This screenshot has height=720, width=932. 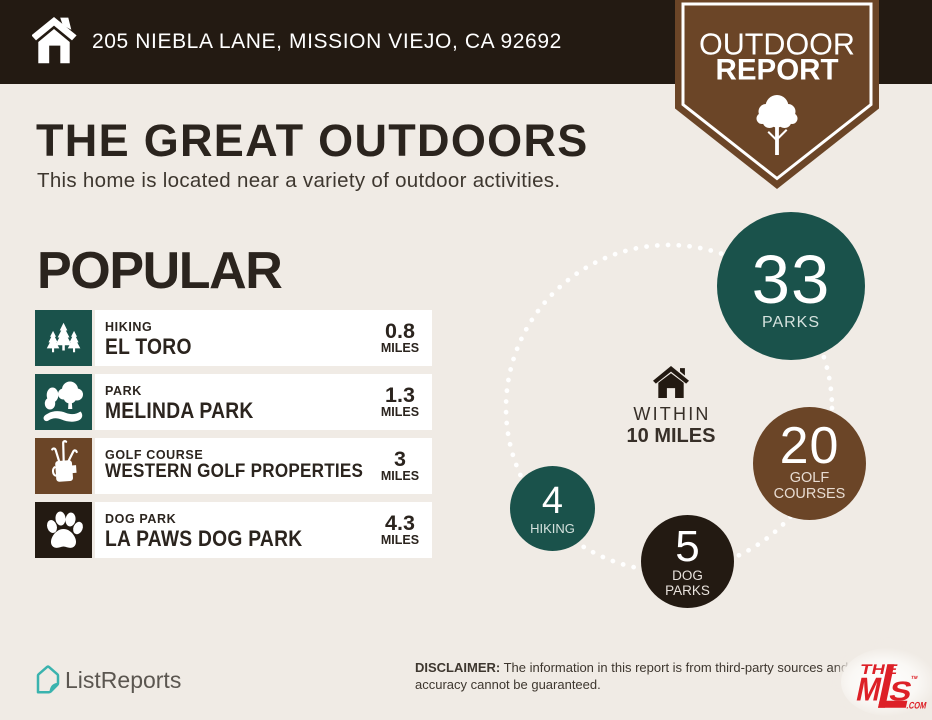 I want to click on svg-text: OUTDOOR, so click(x=777, y=44).